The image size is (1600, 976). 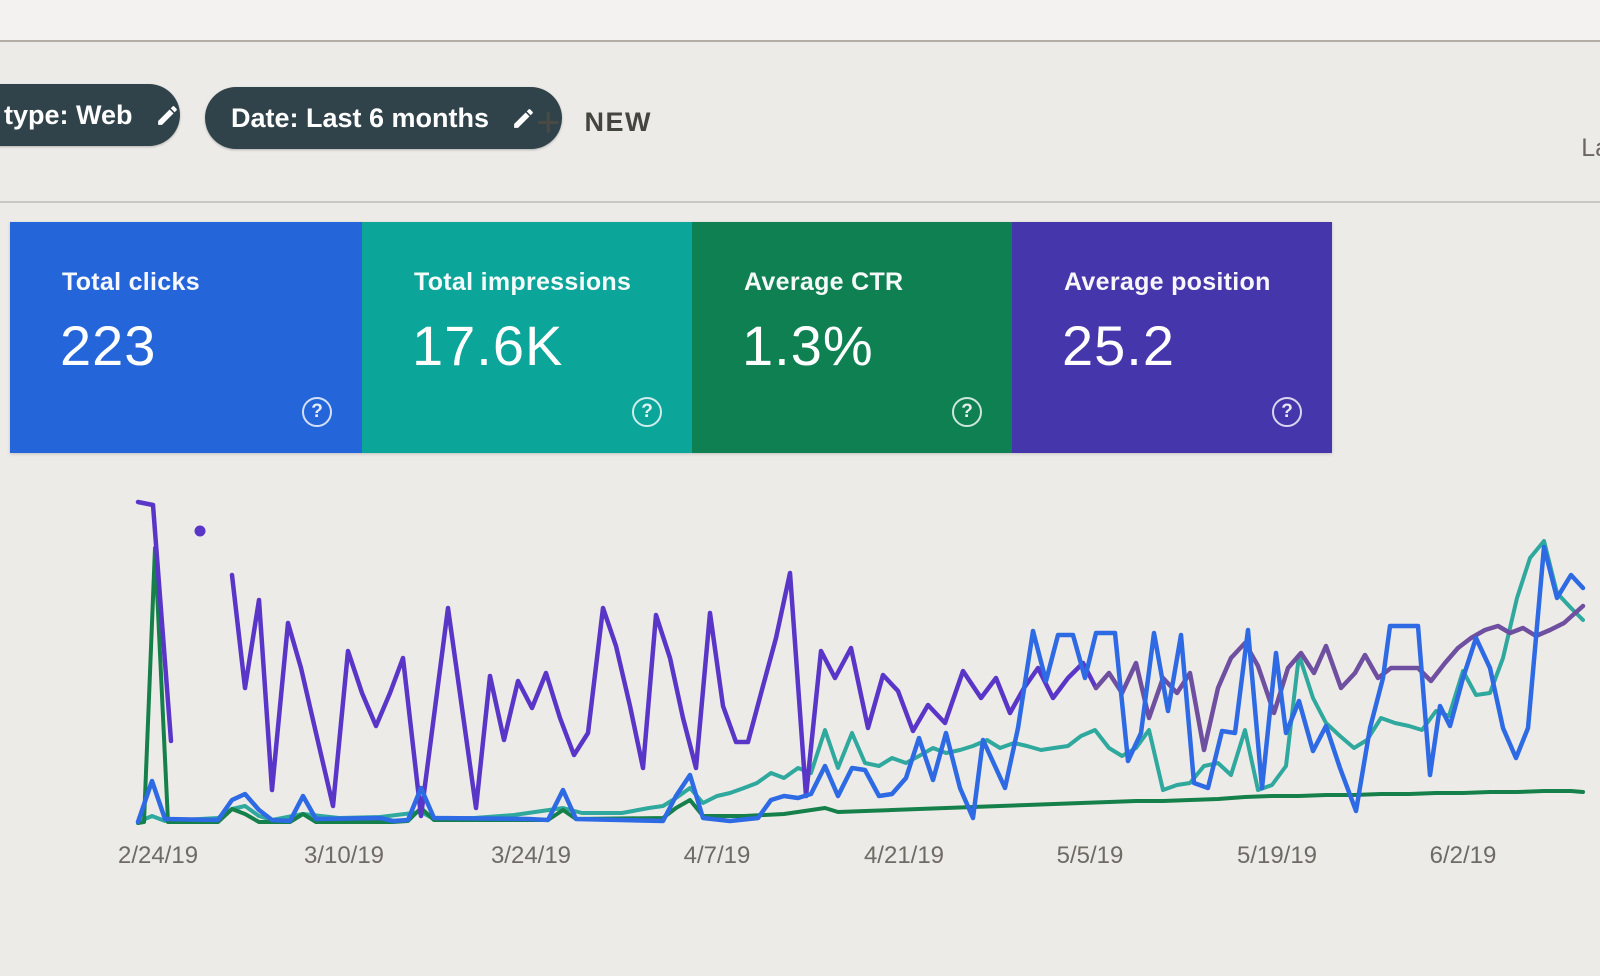 What do you see at coordinates (1167, 282) in the screenshot?
I see `card-label: Average position` at bounding box center [1167, 282].